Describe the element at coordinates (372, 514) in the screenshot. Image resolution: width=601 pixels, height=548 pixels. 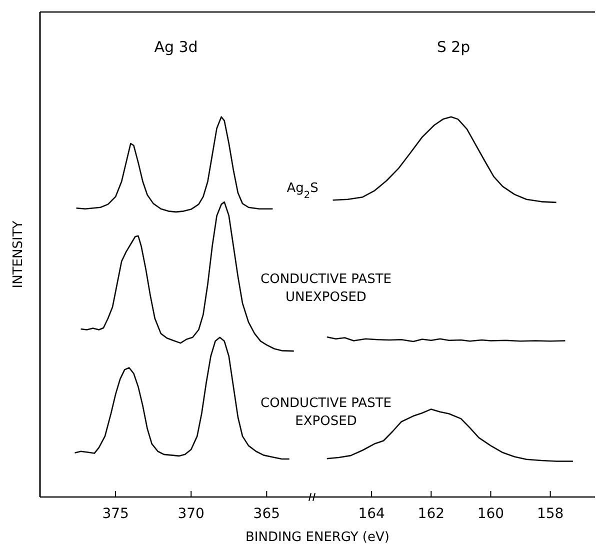
I see `x-tick-label: 164` at that location.